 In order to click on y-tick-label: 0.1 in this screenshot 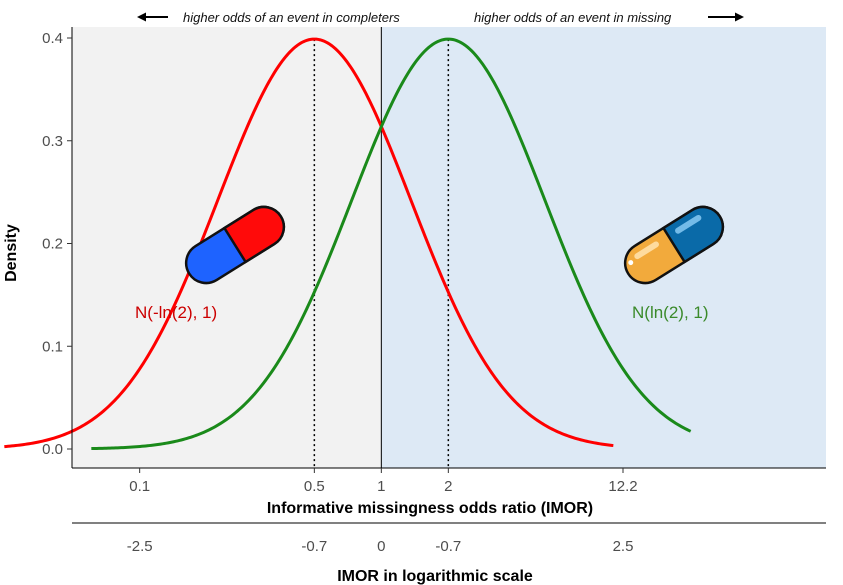, I will do `click(52, 346)`.